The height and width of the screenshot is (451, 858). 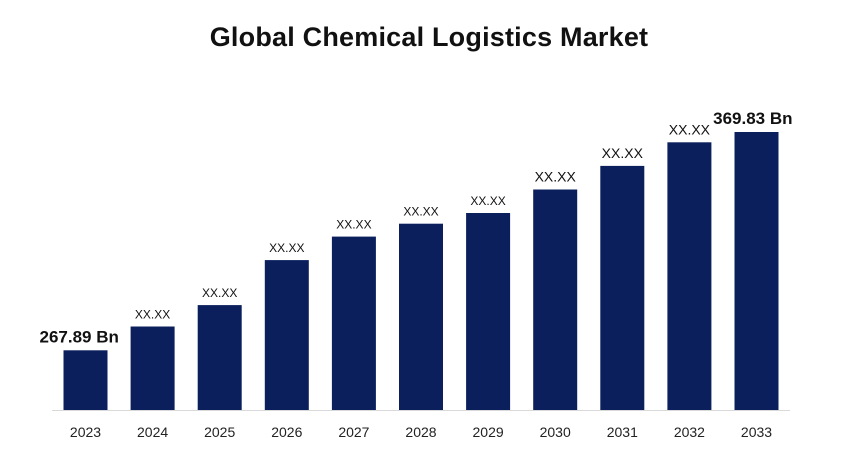 What do you see at coordinates (353, 225) in the screenshot?
I see `data-label-2027: XX.XX` at bounding box center [353, 225].